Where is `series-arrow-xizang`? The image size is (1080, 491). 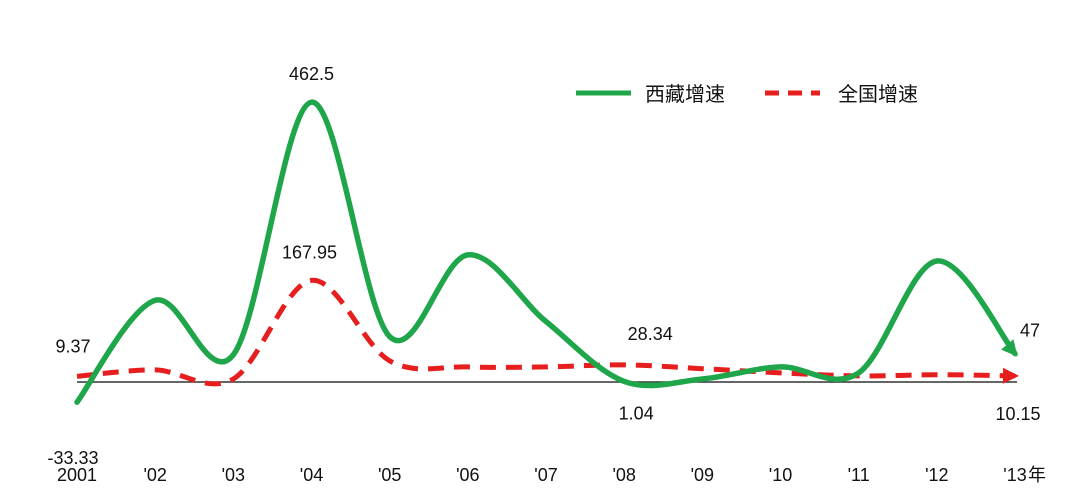 series-arrow-xizang is located at coordinates (1009, 348).